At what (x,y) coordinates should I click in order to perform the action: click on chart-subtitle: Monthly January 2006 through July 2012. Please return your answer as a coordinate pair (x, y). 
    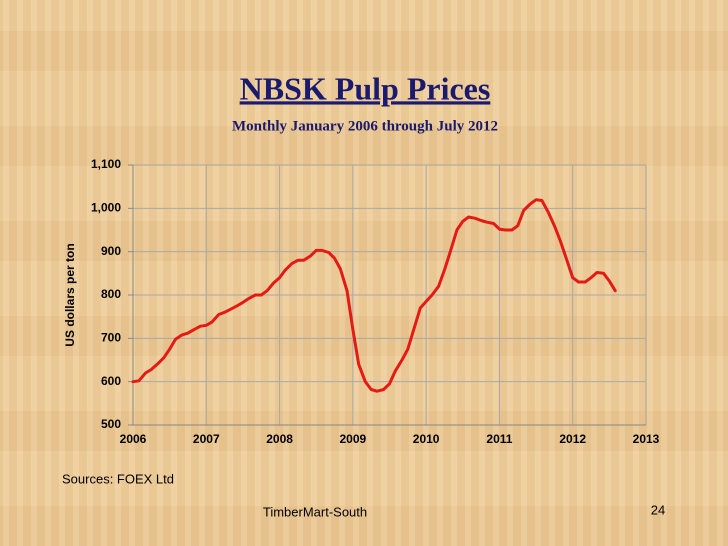
    Looking at the image, I should click on (365, 126).